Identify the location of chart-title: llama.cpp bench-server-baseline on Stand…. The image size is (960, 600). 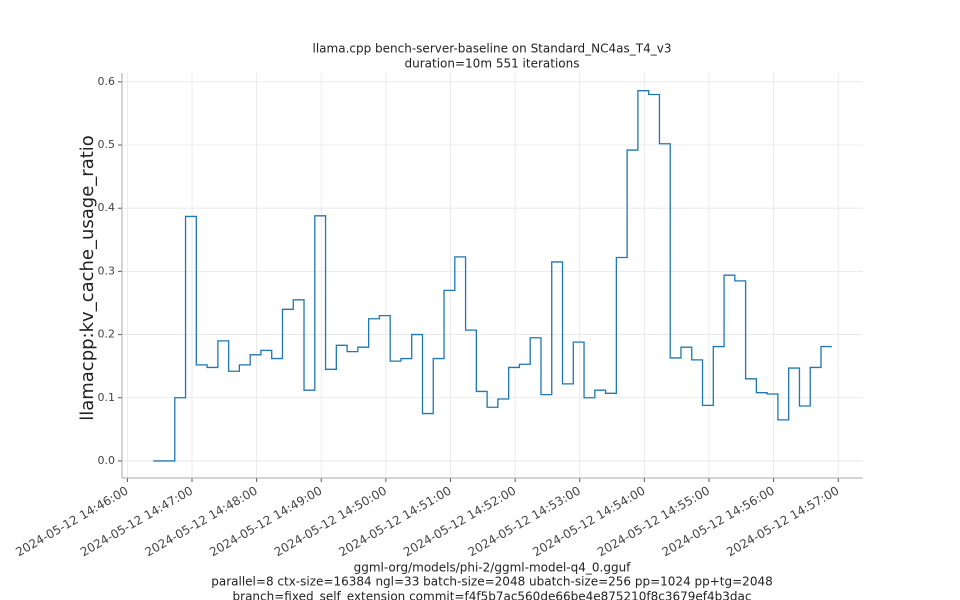
(492, 49).